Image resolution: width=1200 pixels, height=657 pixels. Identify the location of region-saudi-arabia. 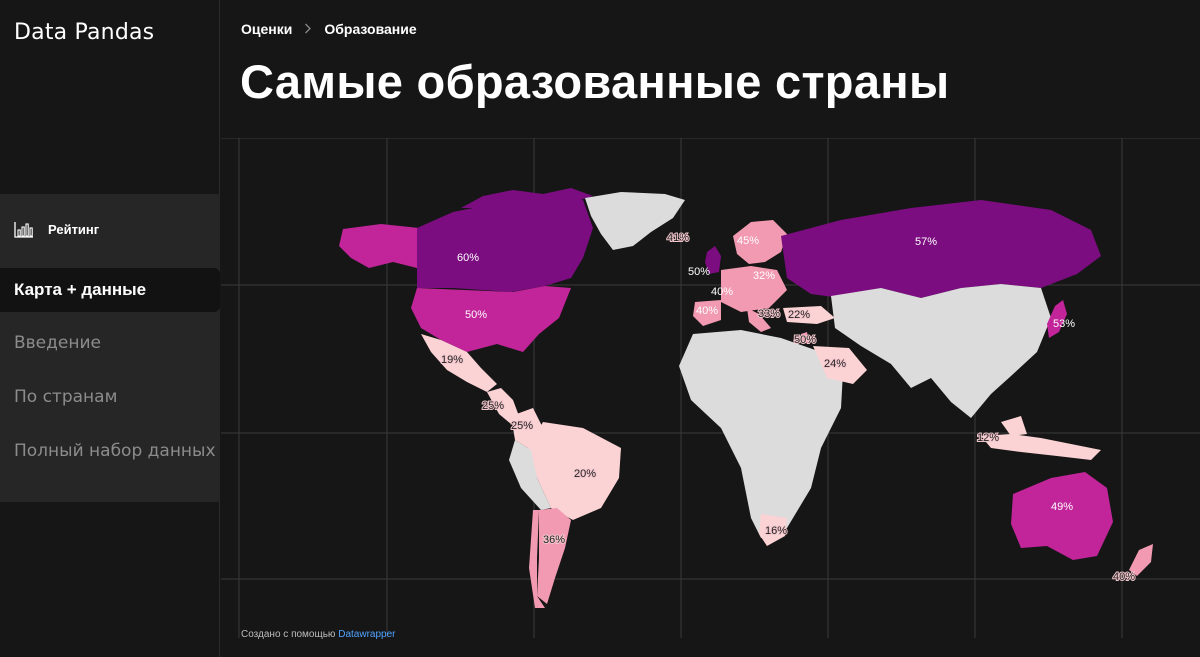
(840, 365).